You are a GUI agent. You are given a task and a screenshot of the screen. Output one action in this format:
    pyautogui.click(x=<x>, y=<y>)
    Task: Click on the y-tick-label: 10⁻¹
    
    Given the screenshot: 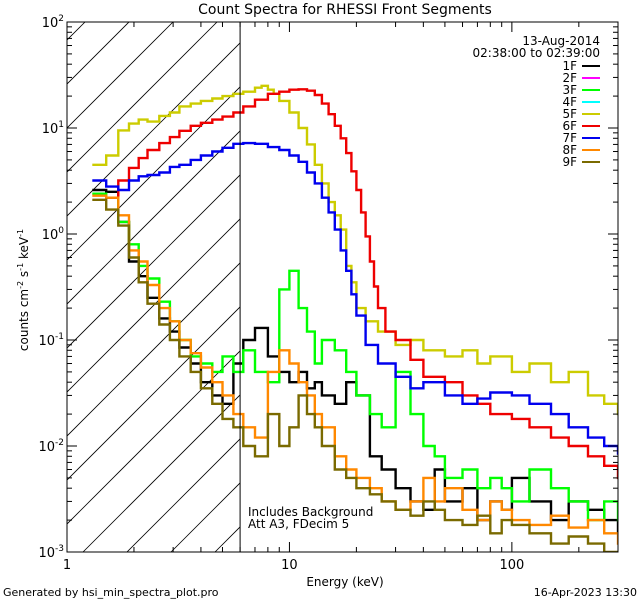 What is the action you would take?
    pyautogui.click(x=51, y=340)
    